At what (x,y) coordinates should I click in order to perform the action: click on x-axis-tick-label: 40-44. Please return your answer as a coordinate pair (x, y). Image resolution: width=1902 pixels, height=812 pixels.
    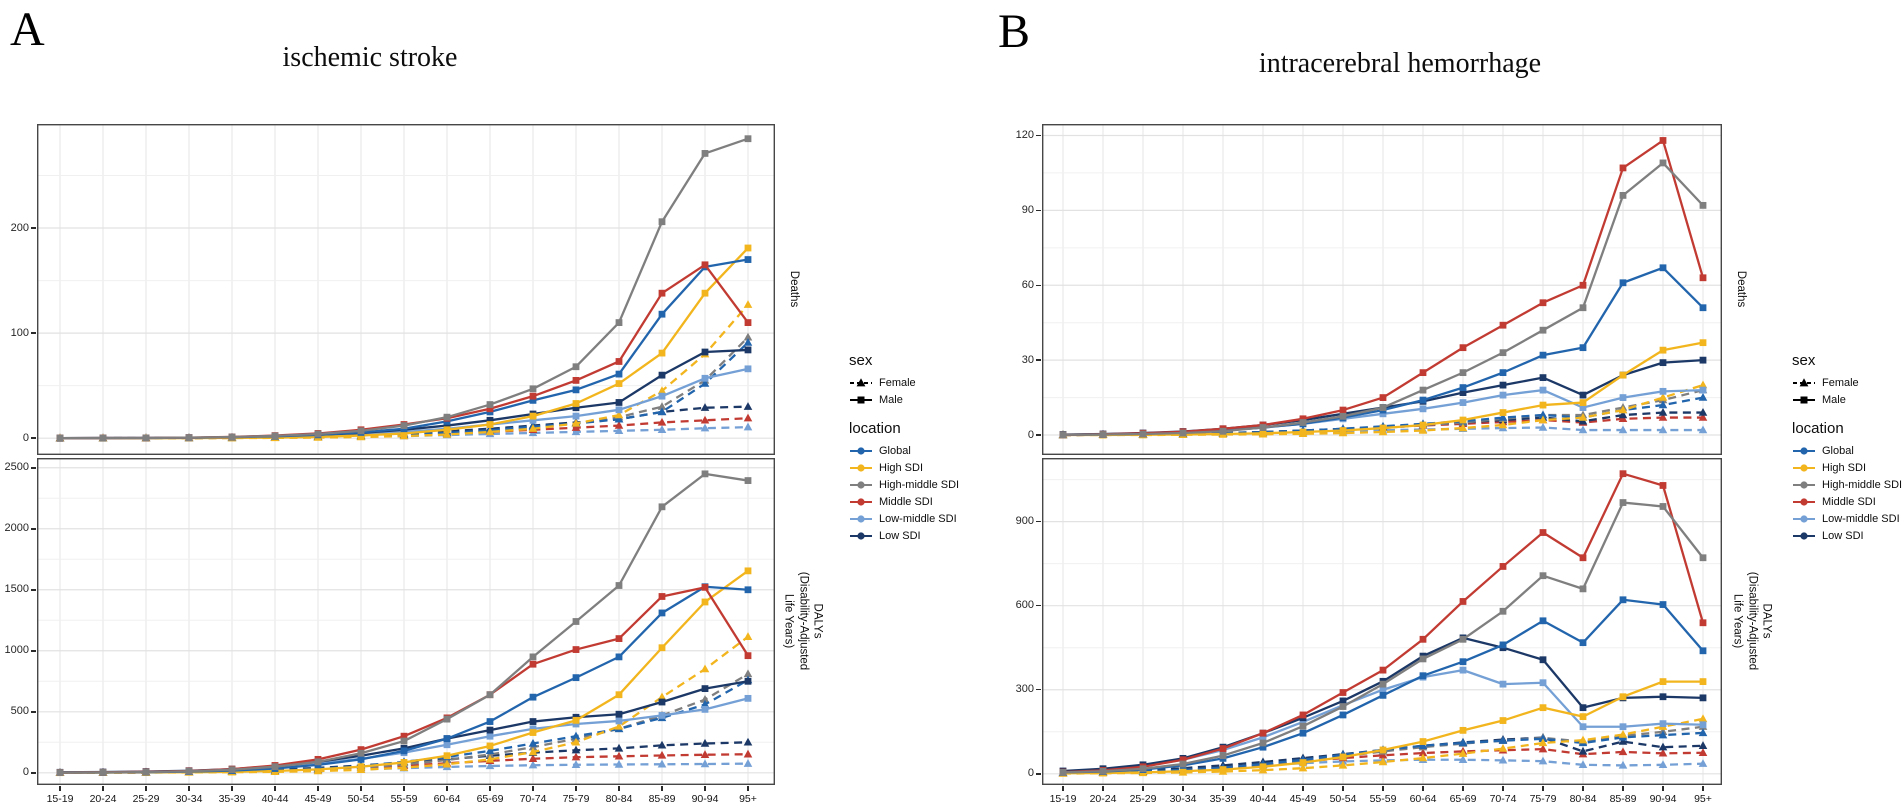
    Looking at the image, I should click on (1263, 799).